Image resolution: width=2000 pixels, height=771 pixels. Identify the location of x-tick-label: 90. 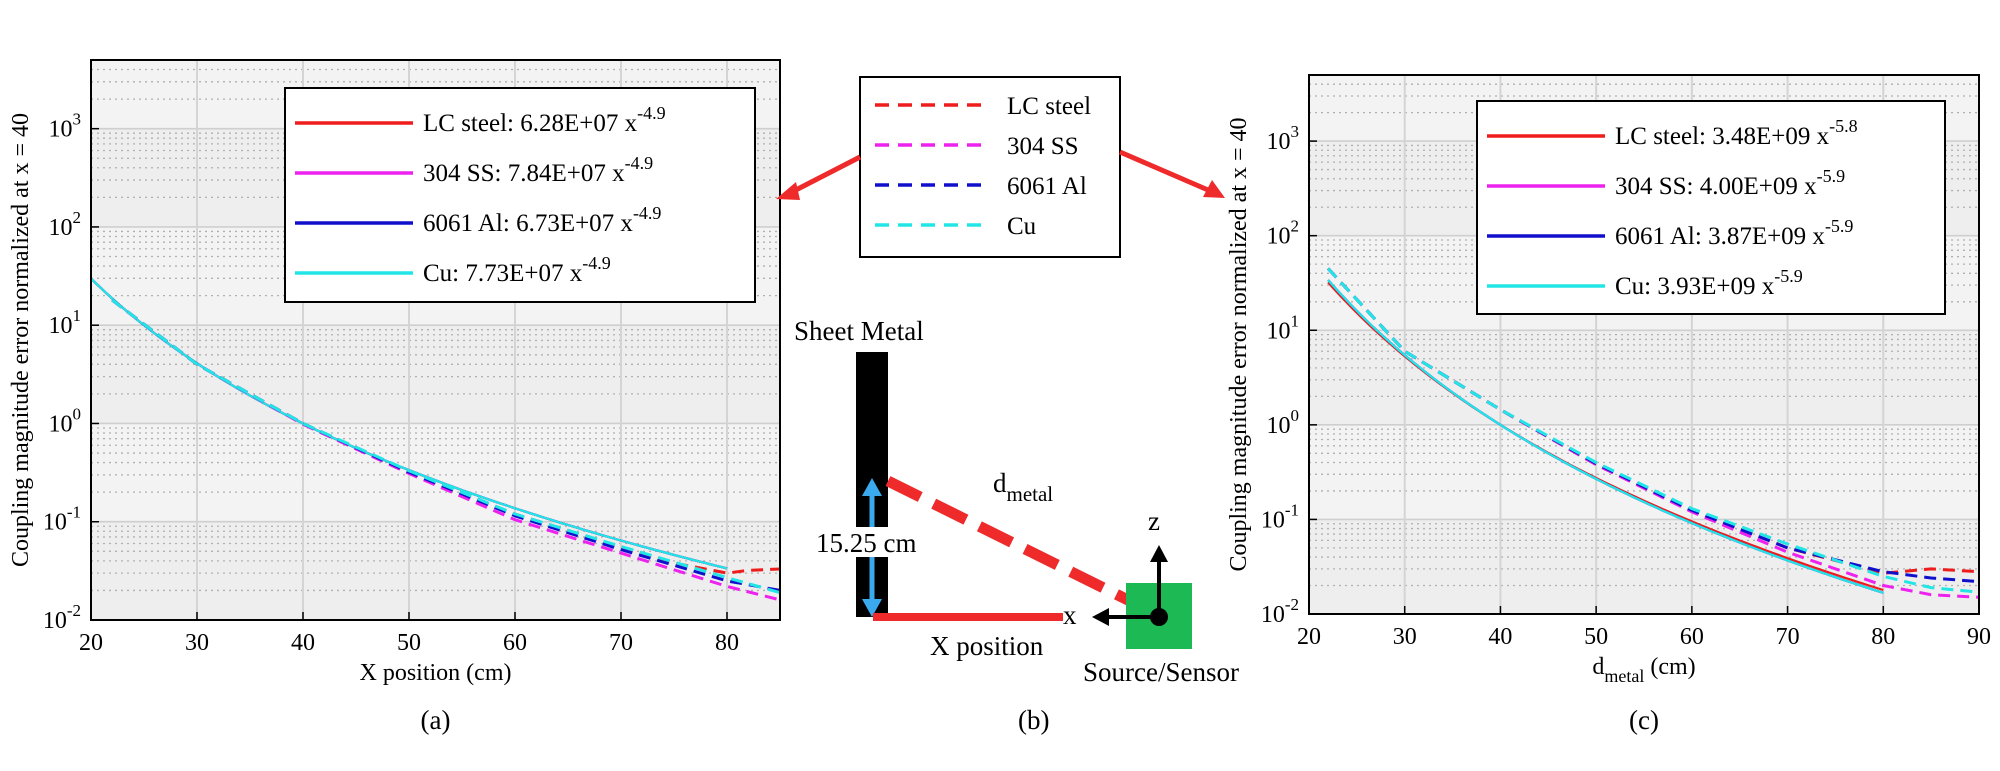
(1979, 637).